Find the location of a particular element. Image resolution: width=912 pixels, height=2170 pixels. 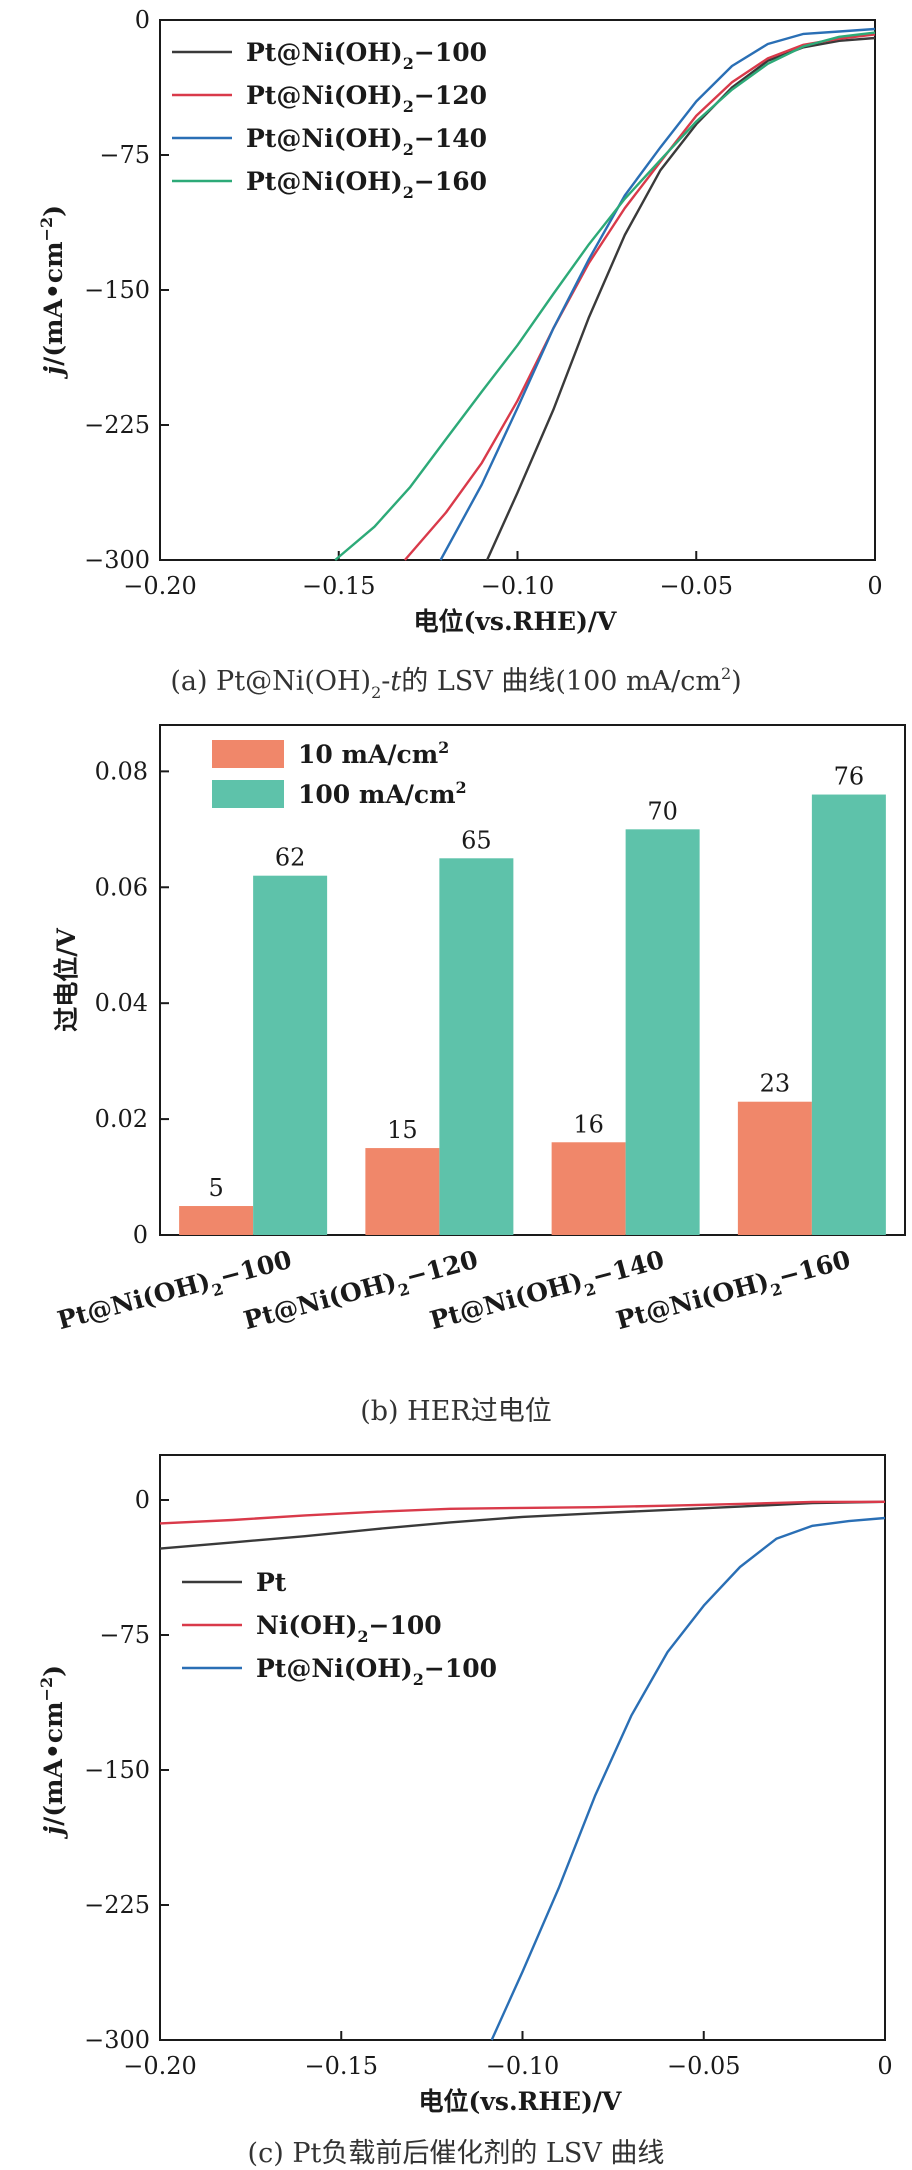

legend-label: 10 mA/cm2 is located at coordinates (373, 753).